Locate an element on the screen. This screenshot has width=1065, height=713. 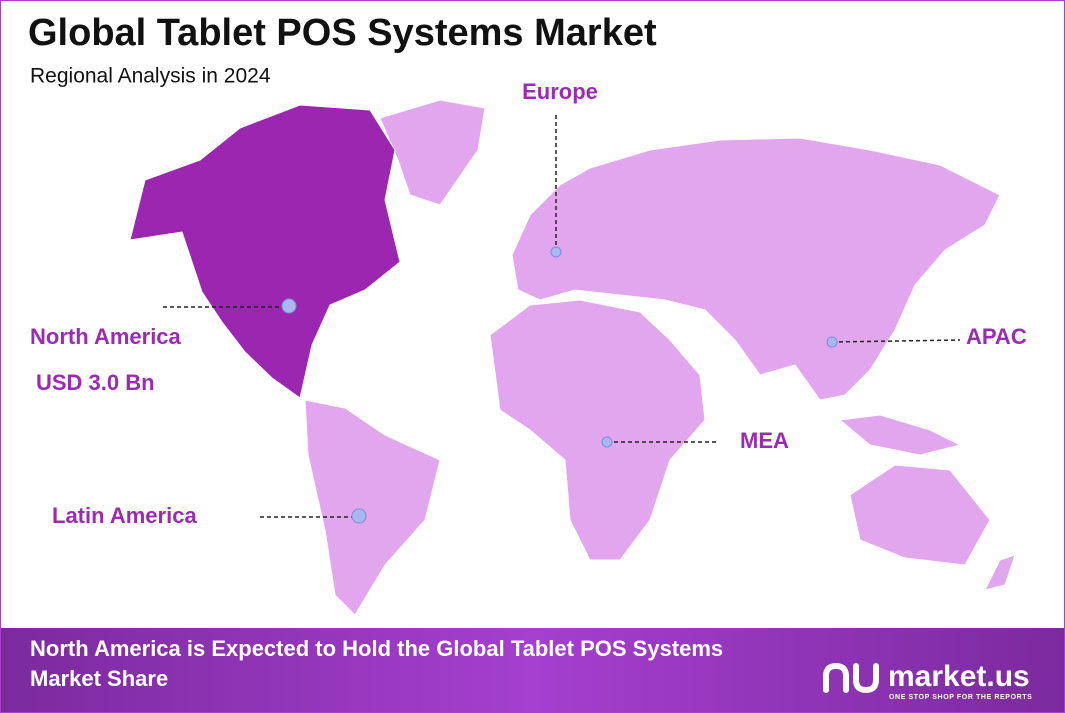
latin-america is located at coordinates (372, 507).